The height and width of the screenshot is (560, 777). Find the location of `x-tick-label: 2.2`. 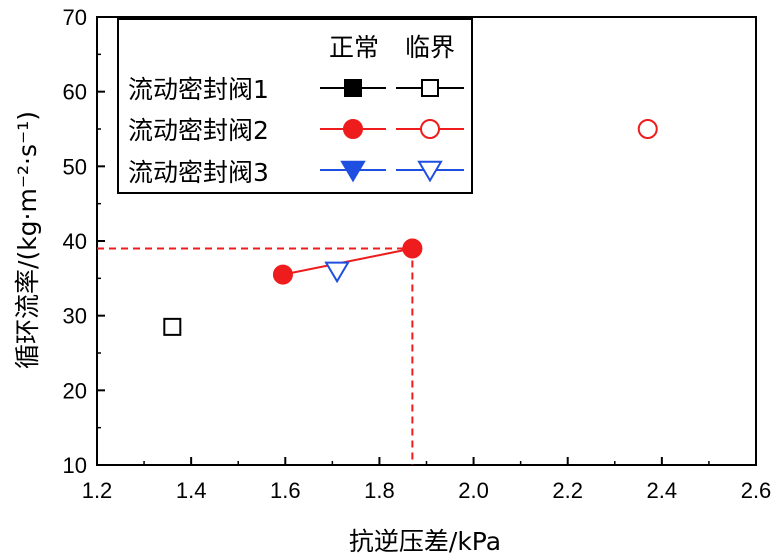

x-tick-label: 2.2 is located at coordinates (567, 490).